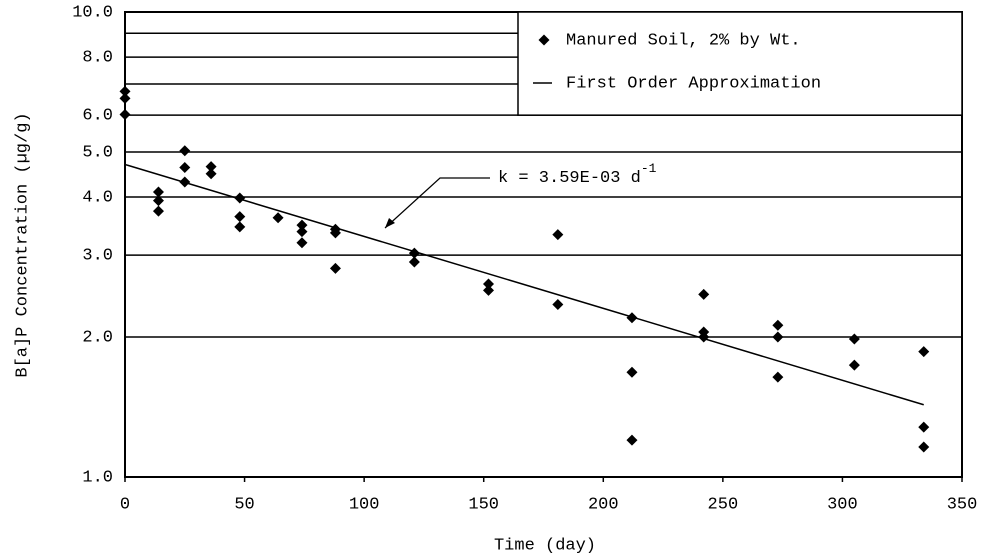 Image resolution: width=997 pixels, height=560 pixels. Describe the element at coordinates (569, 178) in the screenshot. I see `annotation-text: k = 3.59E-03 d` at that location.